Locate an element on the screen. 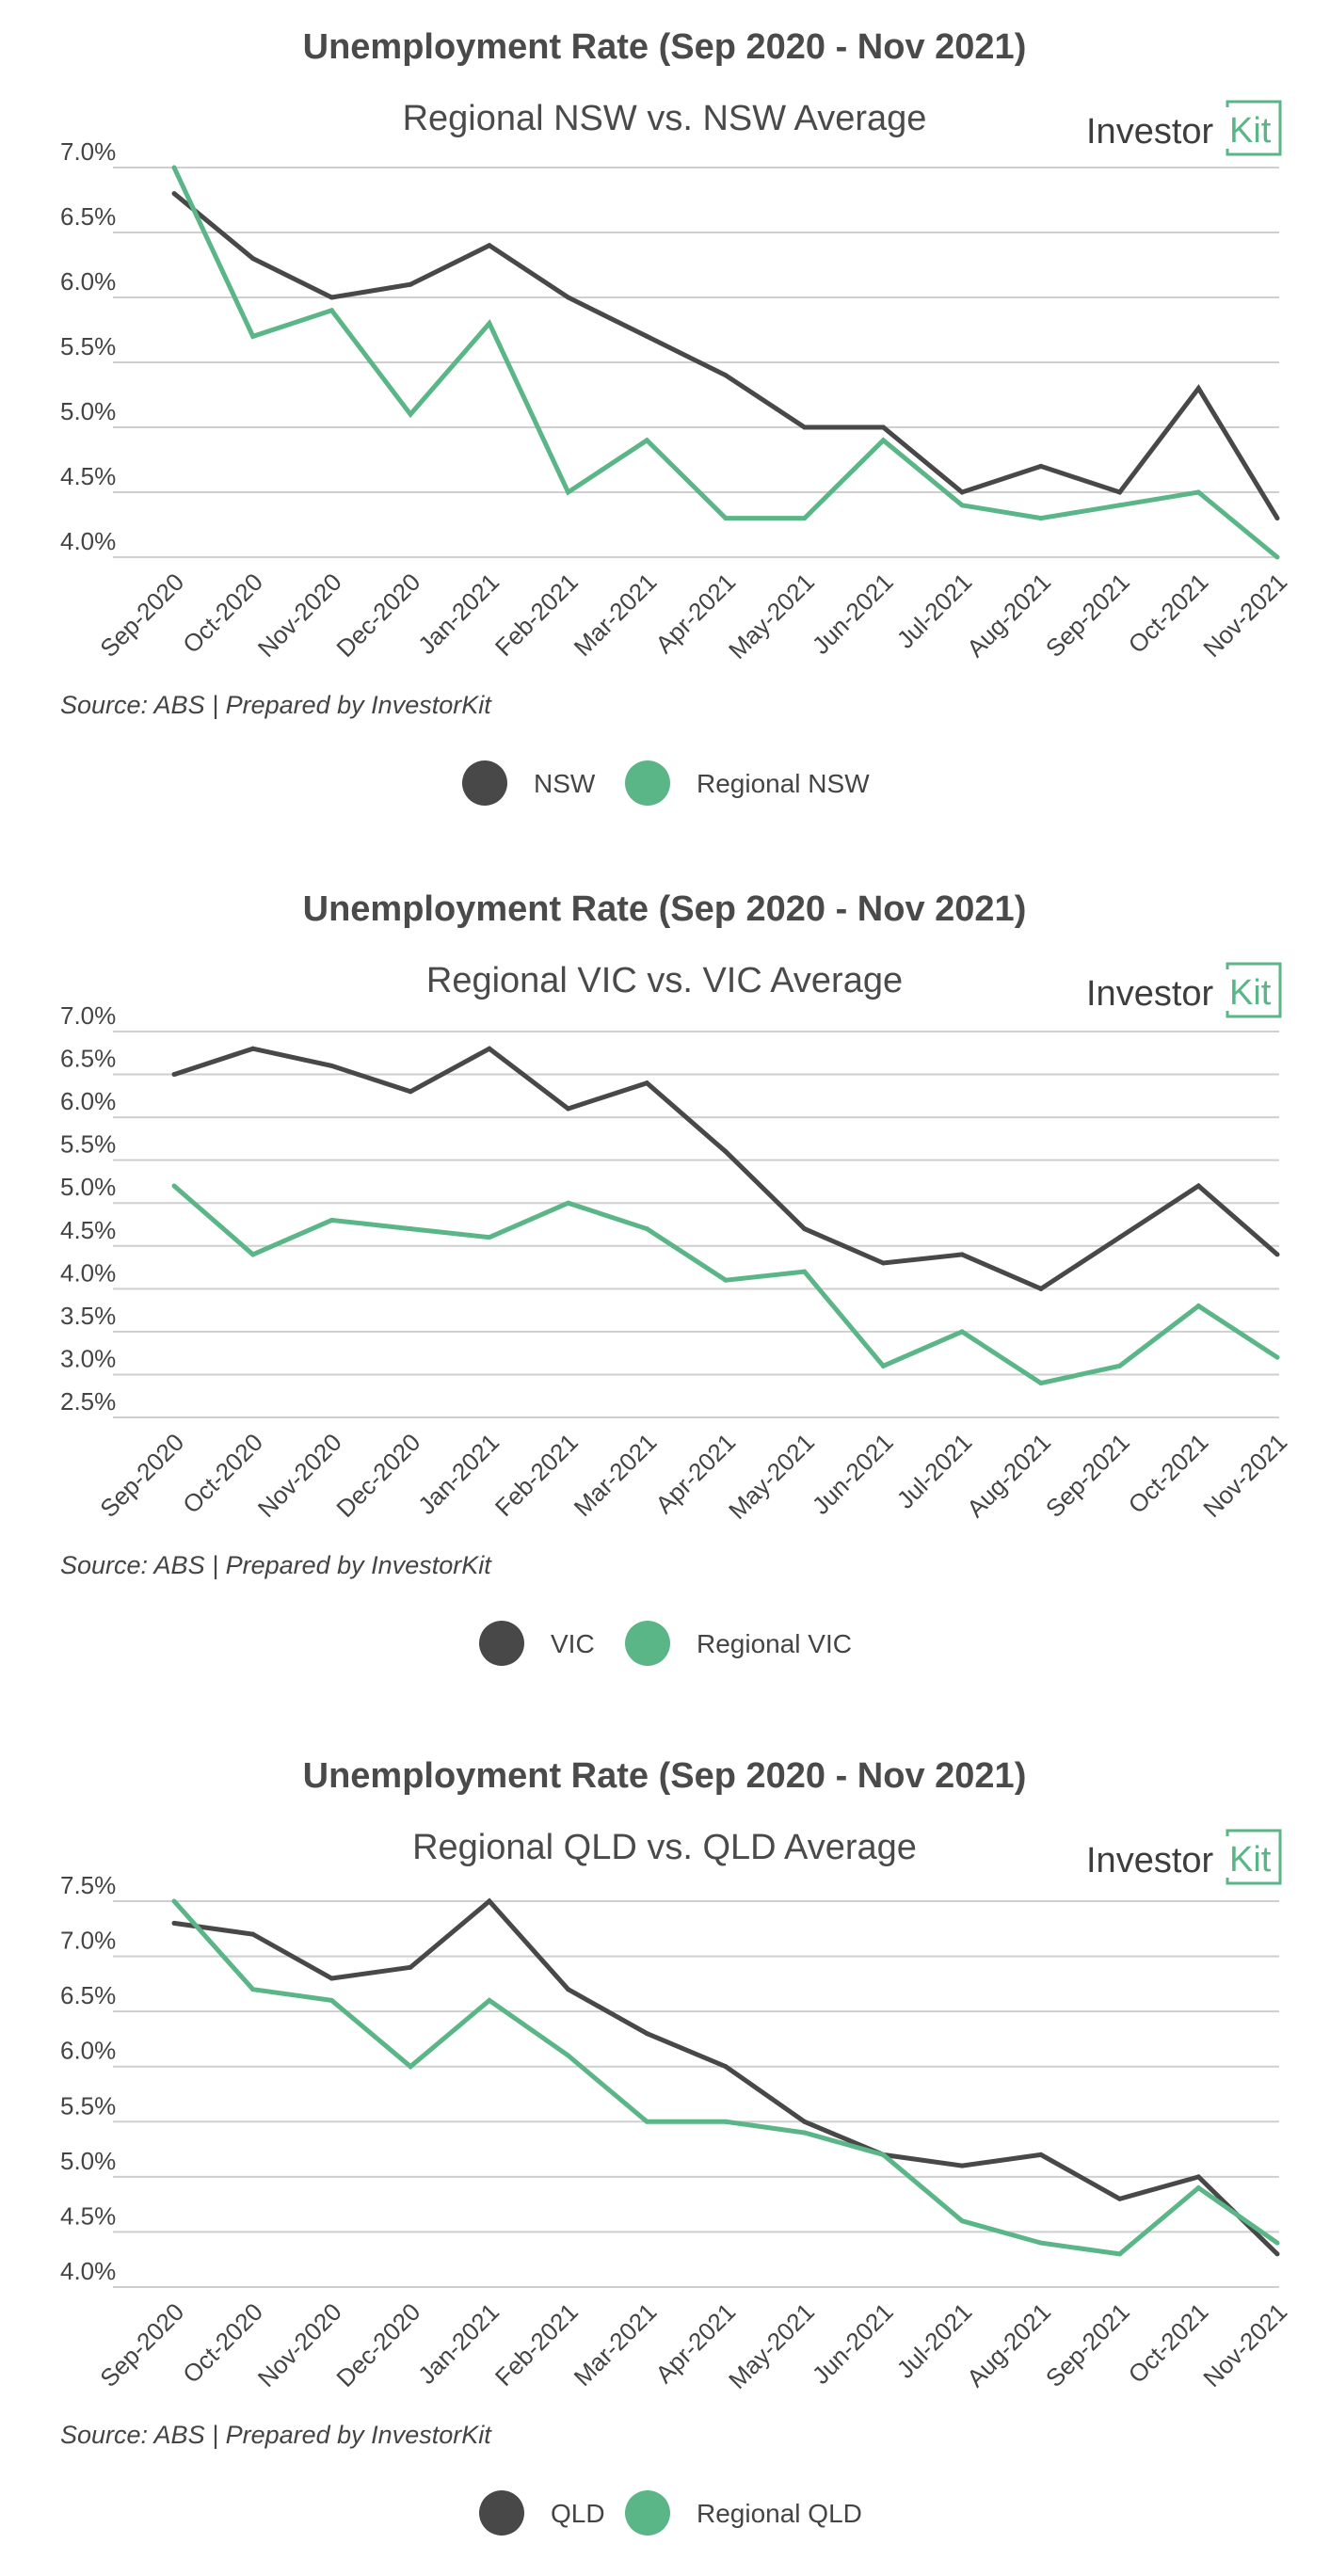 This screenshot has width=1330, height=2576. series-line-nsw is located at coordinates (726, 355).